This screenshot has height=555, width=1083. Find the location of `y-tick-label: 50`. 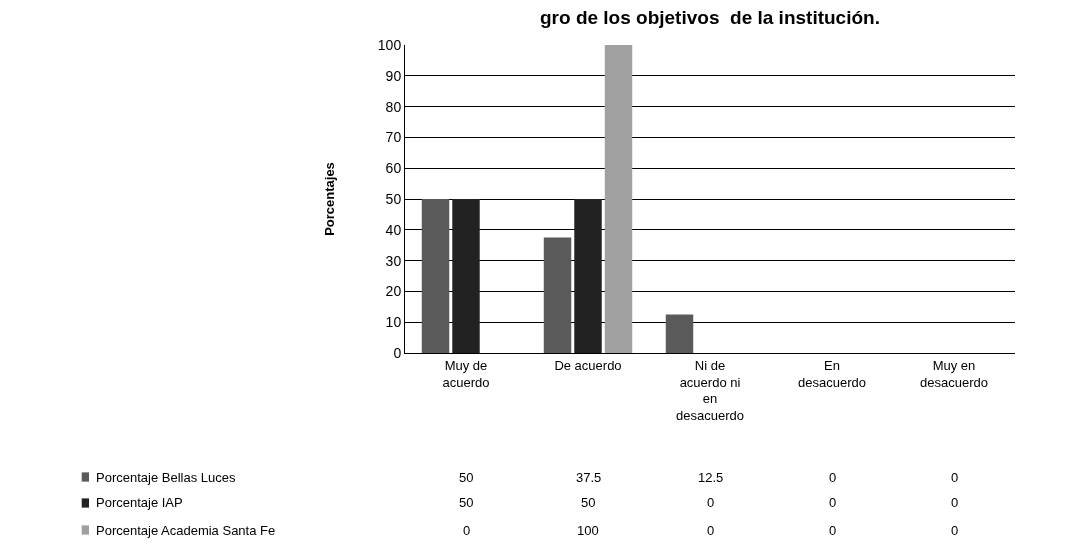

y-tick-label: 50 is located at coordinates (393, 198).